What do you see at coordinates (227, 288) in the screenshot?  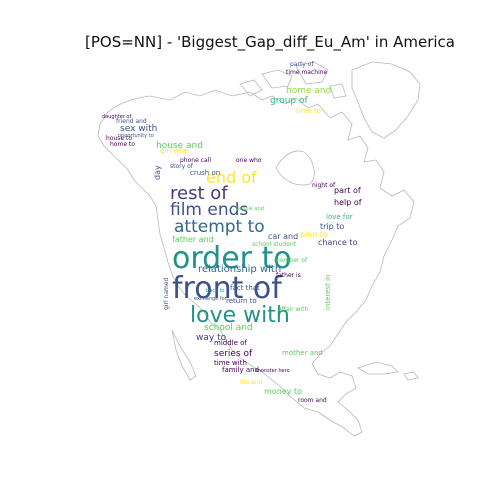 I see `cloud-word: front of` at bounding box center [227, 288].